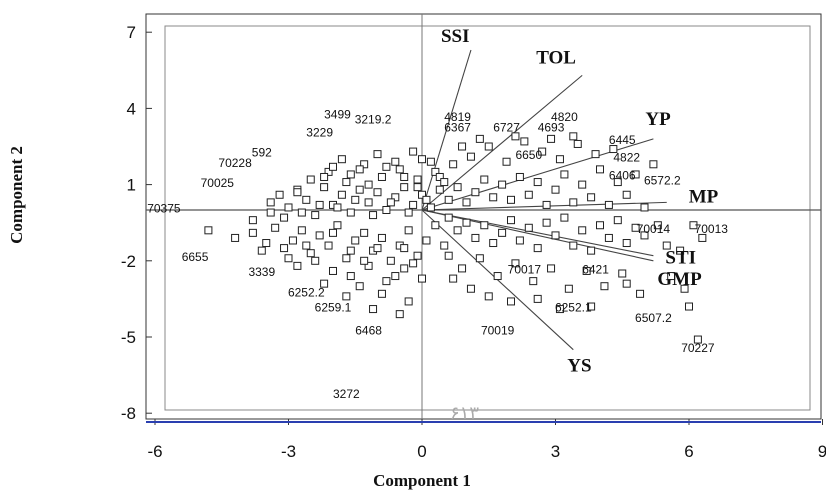 The width and height of the screenshot is (826, 491). I want to click on vector-label-ys: YS, so click(579, 366).